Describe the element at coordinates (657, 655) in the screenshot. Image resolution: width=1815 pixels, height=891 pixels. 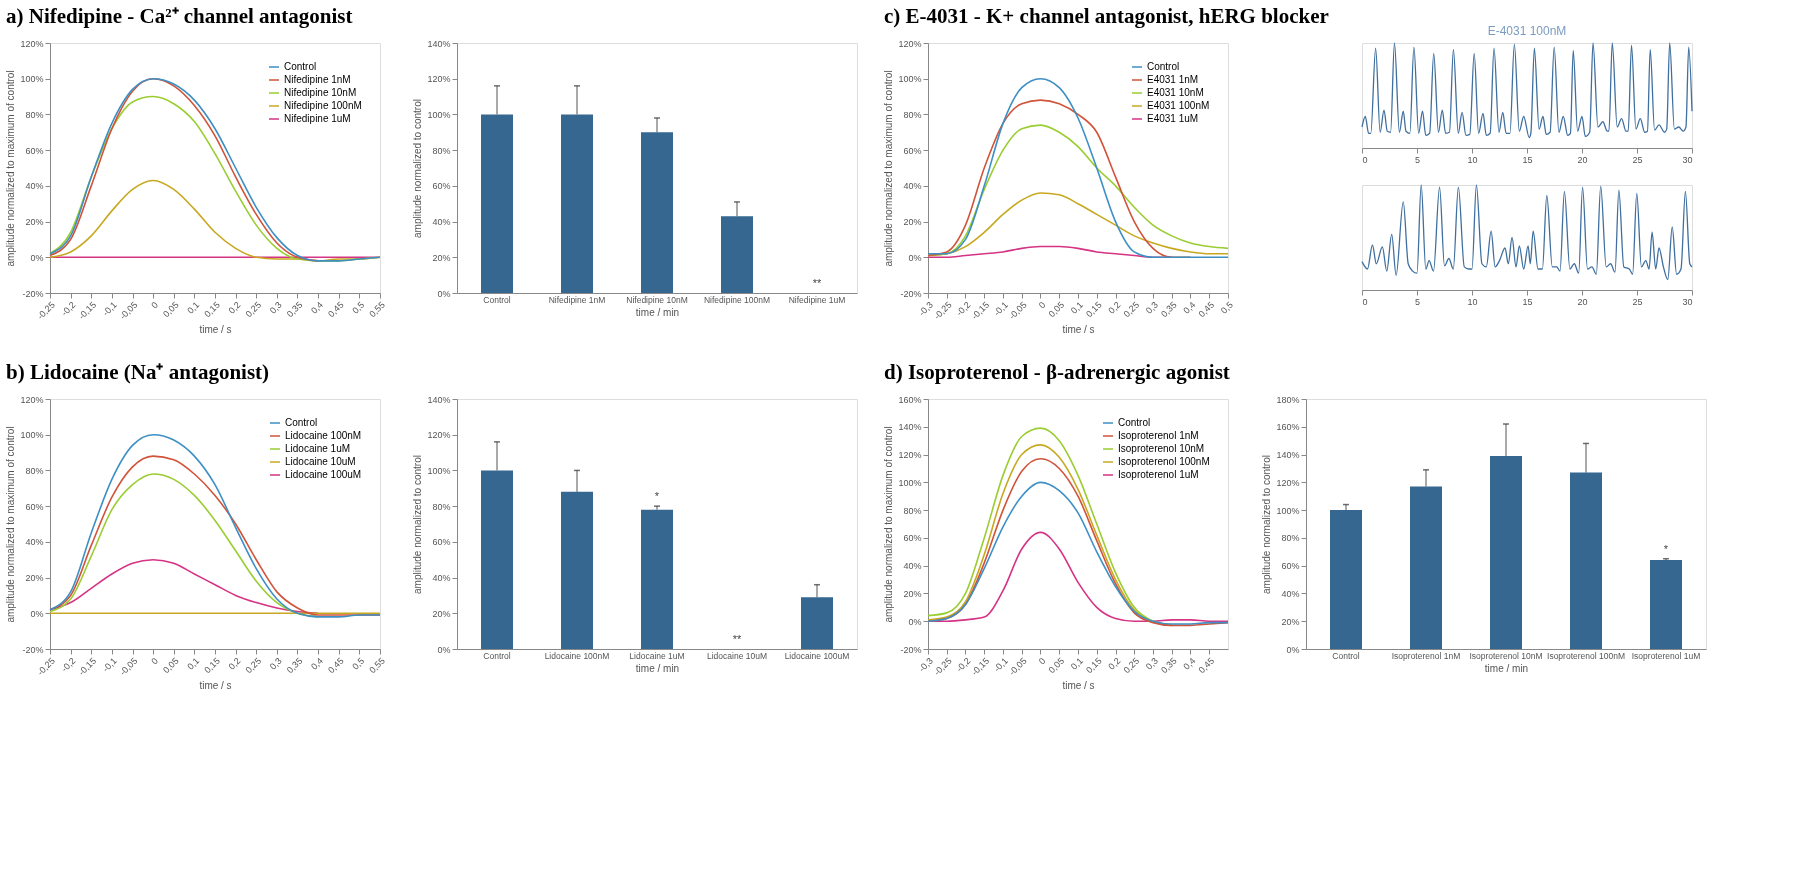
I see `x-tick-label: Lidocaine 1uM` at that location.